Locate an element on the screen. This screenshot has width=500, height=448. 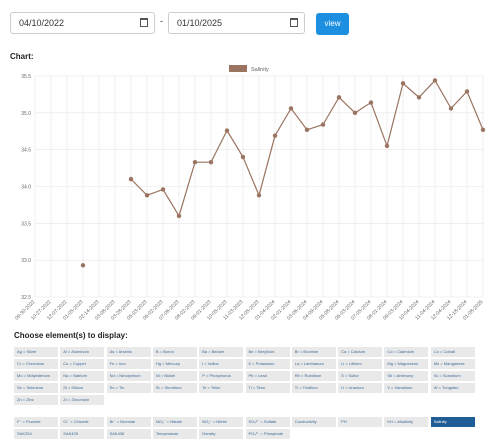
end-date: 01/10/2025 is located at coordinates (200, 23).